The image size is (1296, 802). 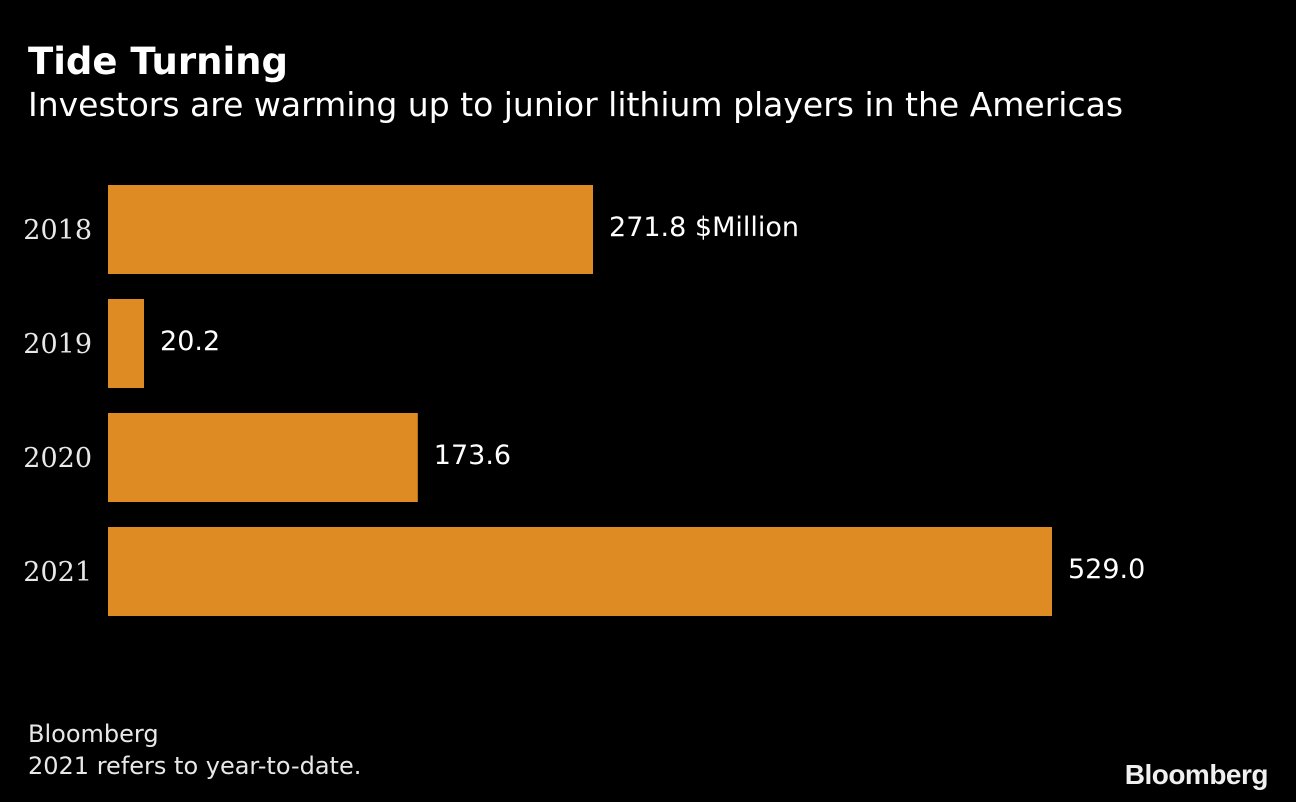 What do you see at coordinates (57, 344) in the screenshot?
I see `category-label-2019: 2019` at bounding box center [57, 344].